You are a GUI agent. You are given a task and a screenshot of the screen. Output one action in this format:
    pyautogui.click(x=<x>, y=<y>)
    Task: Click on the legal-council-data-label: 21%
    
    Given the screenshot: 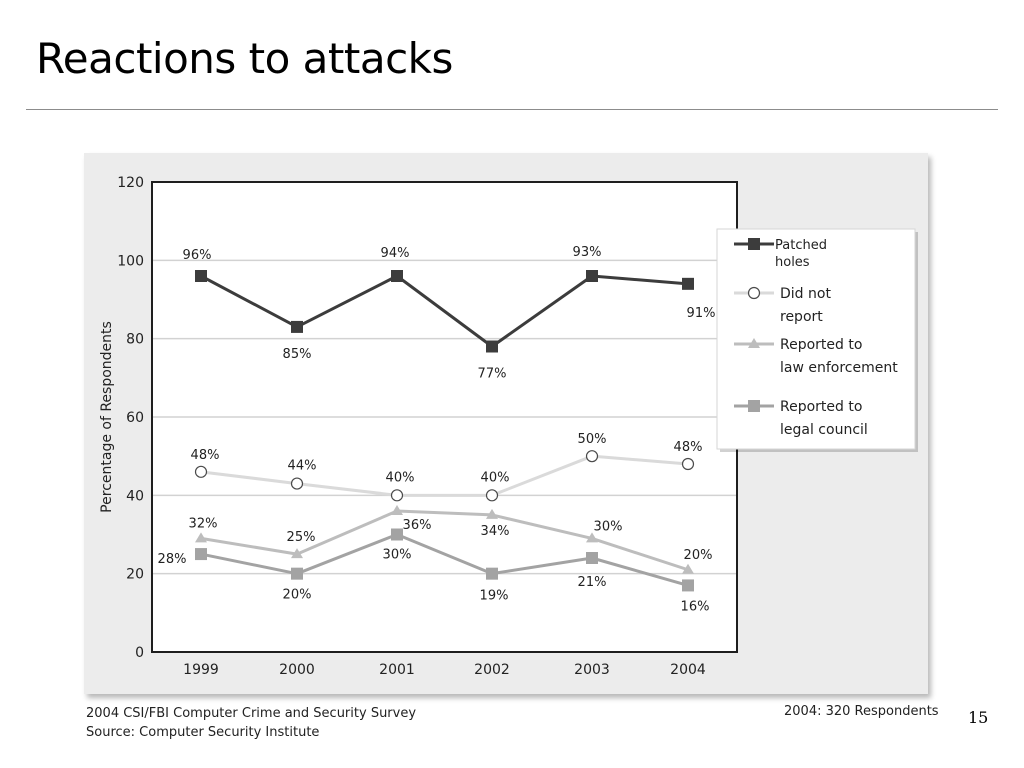 What is the action you would take?
    pyautogui.click(x=592, y=582)
    